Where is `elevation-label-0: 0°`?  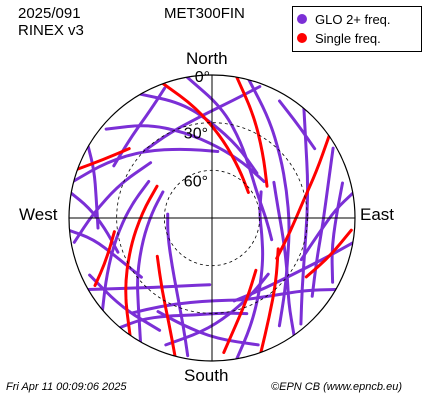
elevation-label-0: 0° is located at coordinates (202, 77).